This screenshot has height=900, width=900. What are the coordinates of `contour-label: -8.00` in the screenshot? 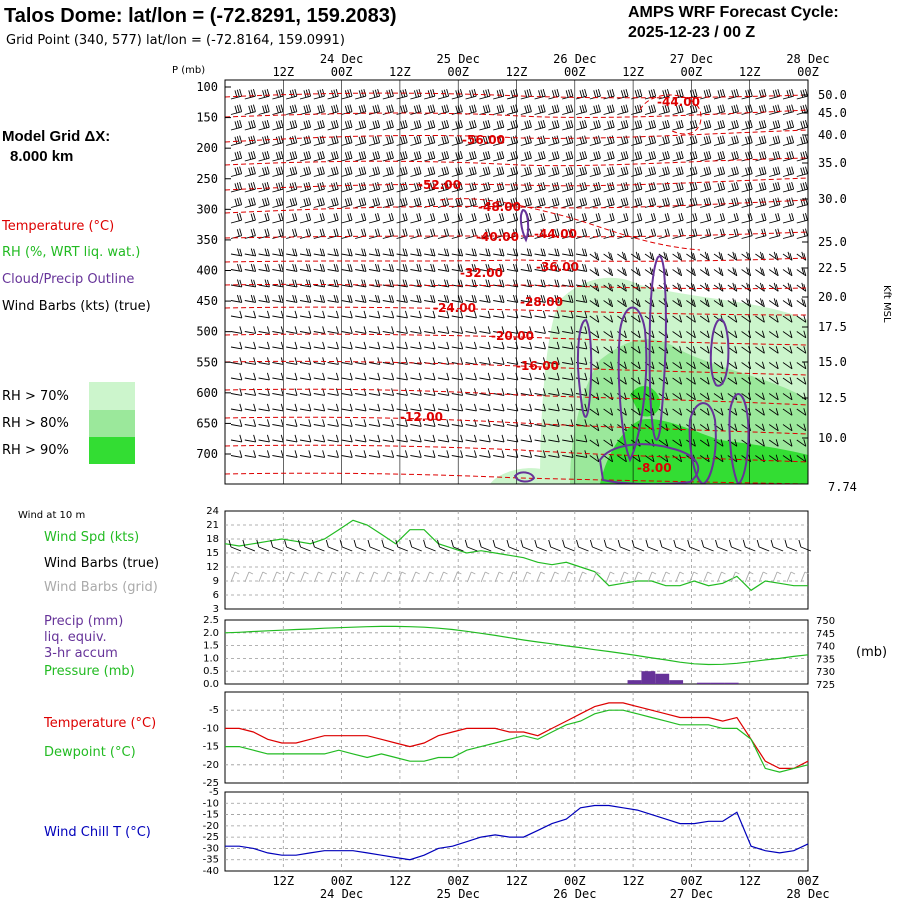 It's located at (654, 468).